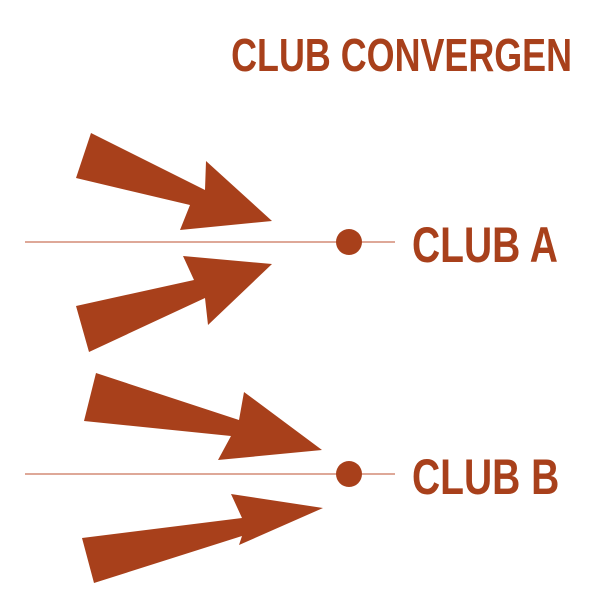 This screenshot has width=600, height=600. Describe the element at coordinates (203, 416) in the screenshot. I see `club-b-upper-arrow-icon` at that location.